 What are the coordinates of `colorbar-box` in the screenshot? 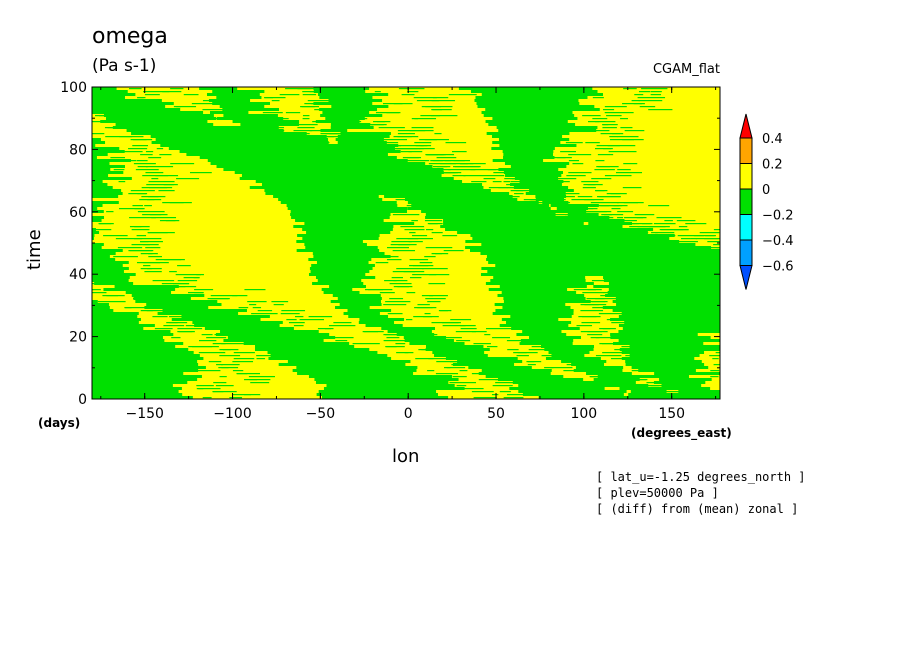 It's located at (746, 227).